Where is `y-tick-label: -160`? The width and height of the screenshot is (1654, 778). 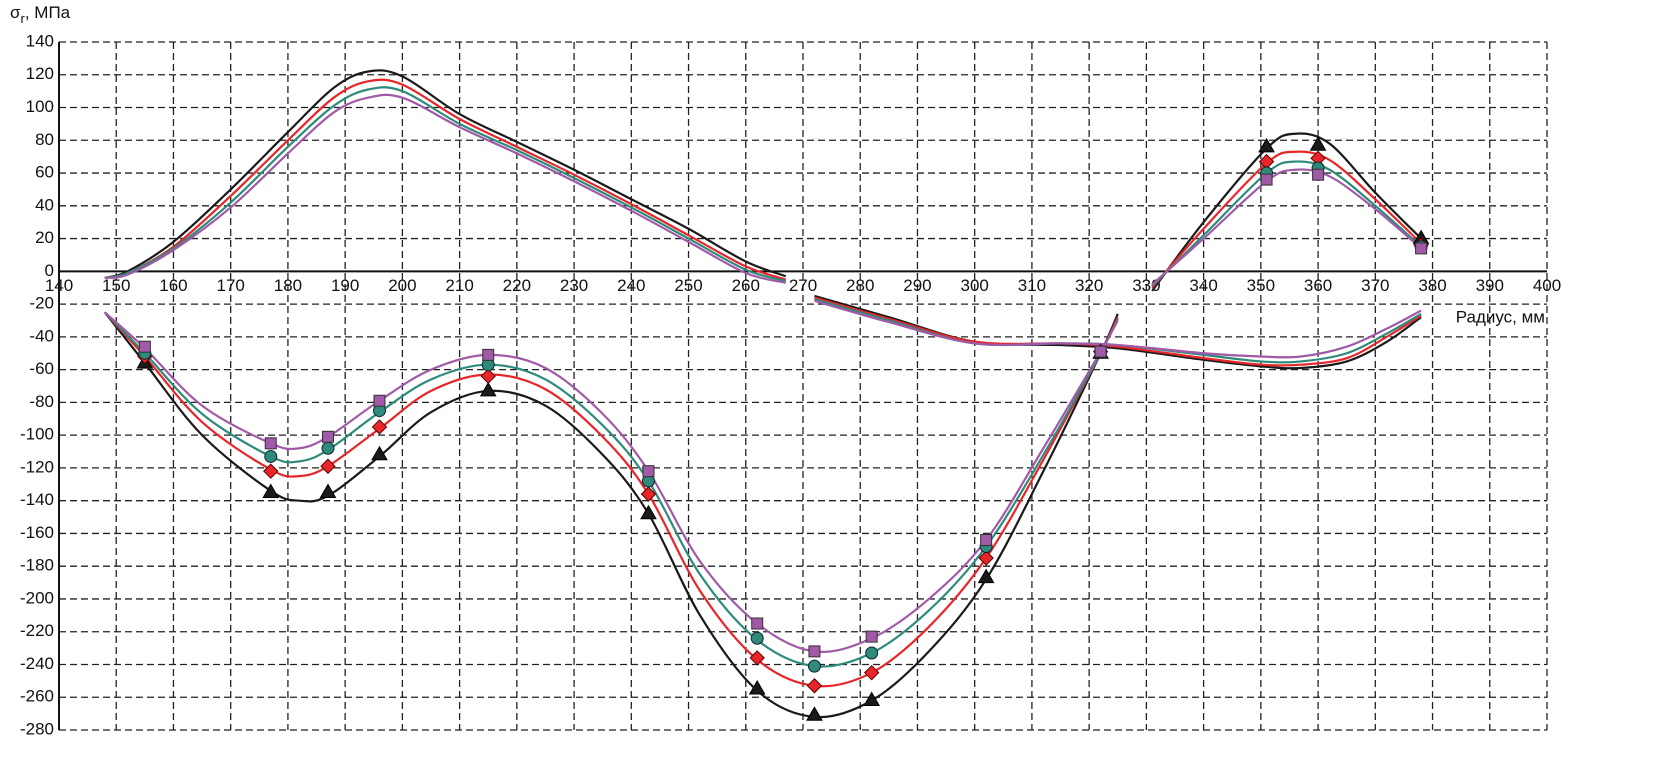
y-tick-label: -160 is located at coordinates (37, 532).